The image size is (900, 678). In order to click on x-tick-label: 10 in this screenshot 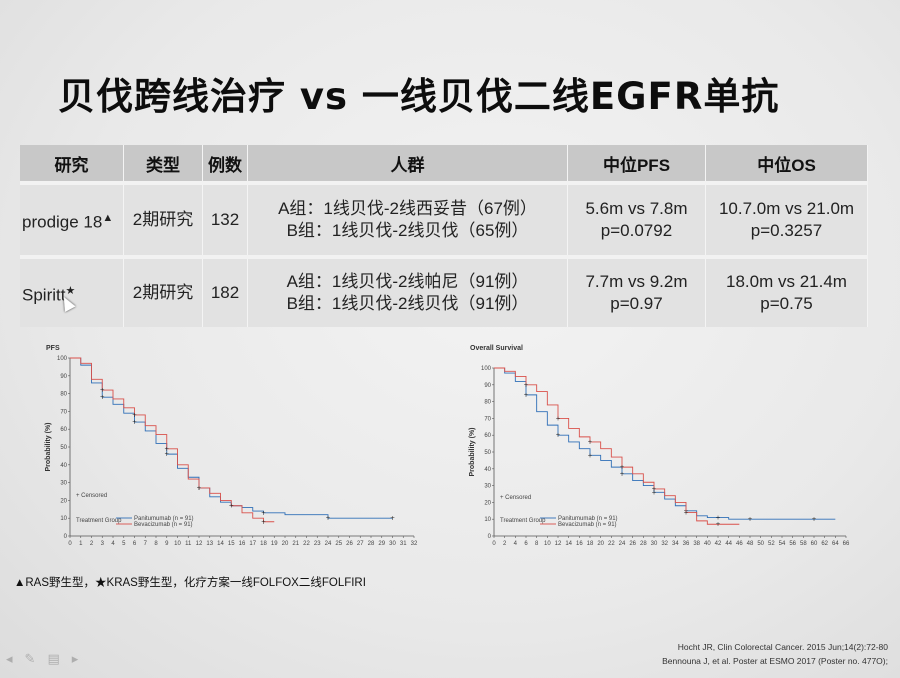, I will do `click(177, 544)`.